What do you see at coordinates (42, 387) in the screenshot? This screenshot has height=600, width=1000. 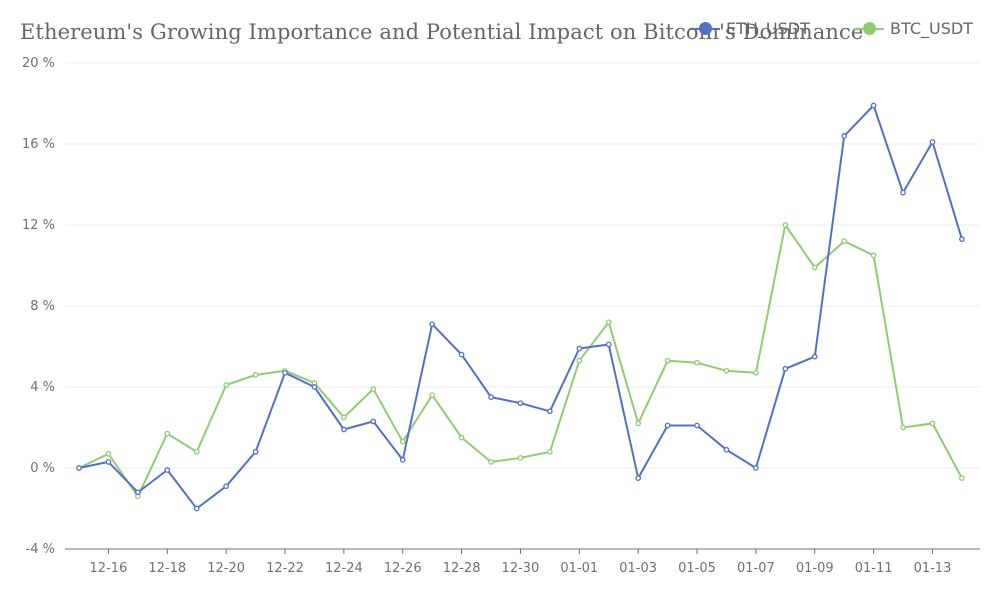 I see `y-tick-label: 4 %` at bounding box center [42, 387].